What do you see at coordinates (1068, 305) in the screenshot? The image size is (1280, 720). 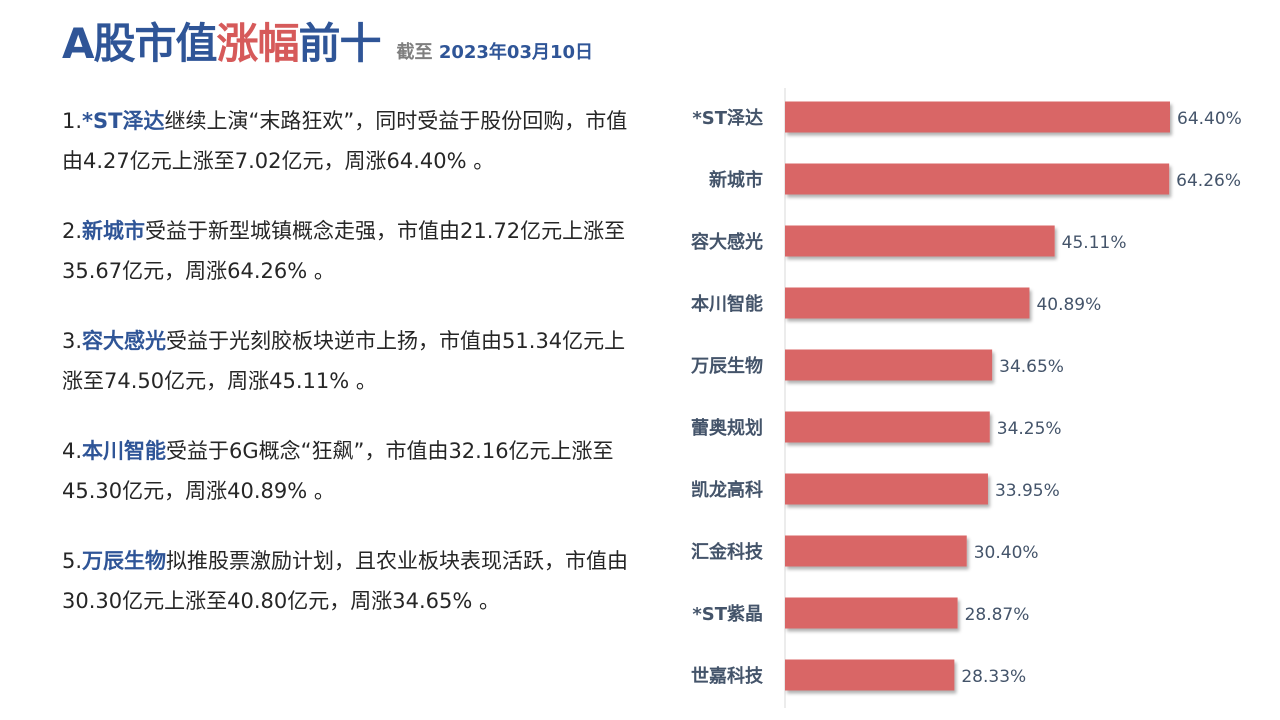 I see `data-label: 40.89%` at bounding box center [1068, 305].